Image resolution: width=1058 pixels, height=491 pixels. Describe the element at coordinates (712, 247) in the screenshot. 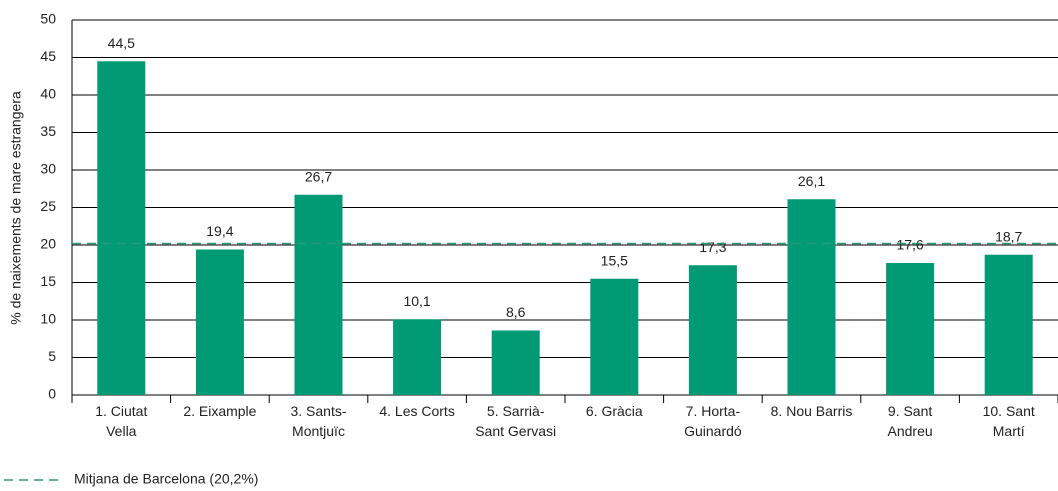

I see `value-label: 17,3` at that location.